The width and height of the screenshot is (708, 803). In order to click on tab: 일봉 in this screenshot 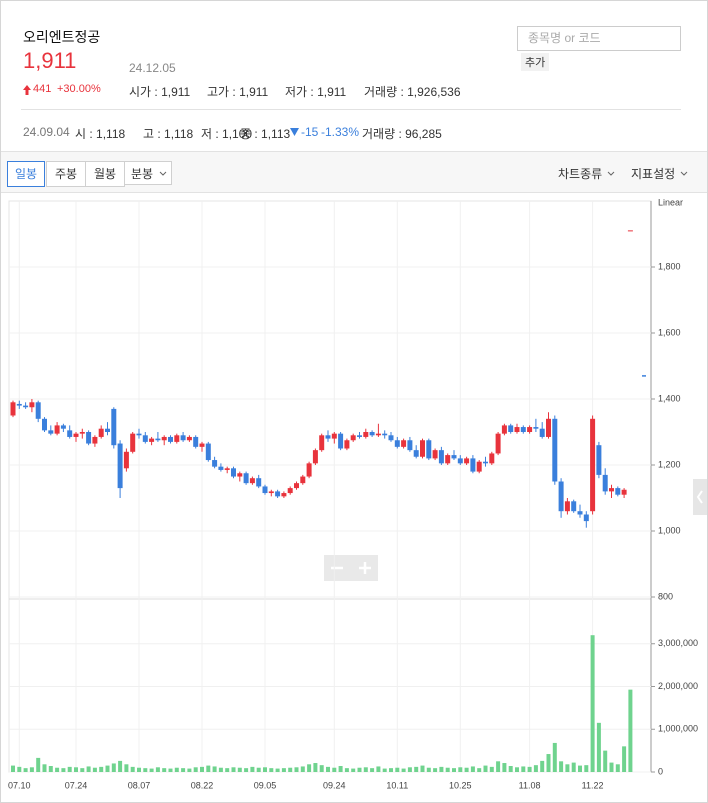, I will do `click(26, 174)`.